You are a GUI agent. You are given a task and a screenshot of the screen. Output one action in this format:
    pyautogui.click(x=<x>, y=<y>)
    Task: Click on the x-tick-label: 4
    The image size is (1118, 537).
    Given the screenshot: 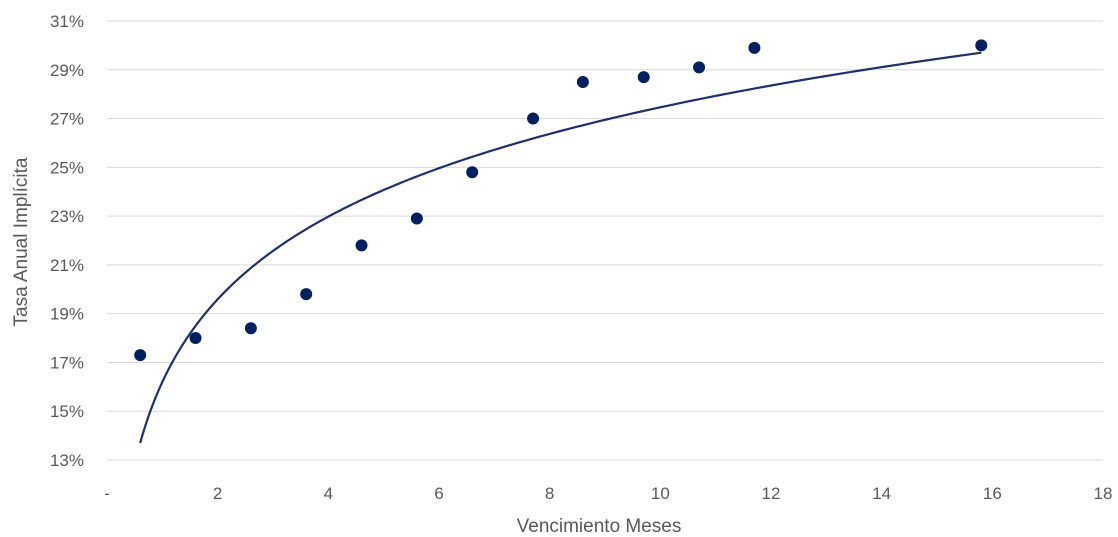 What is the action you would take?
    pyautogui.click(x=328, y=493)
    